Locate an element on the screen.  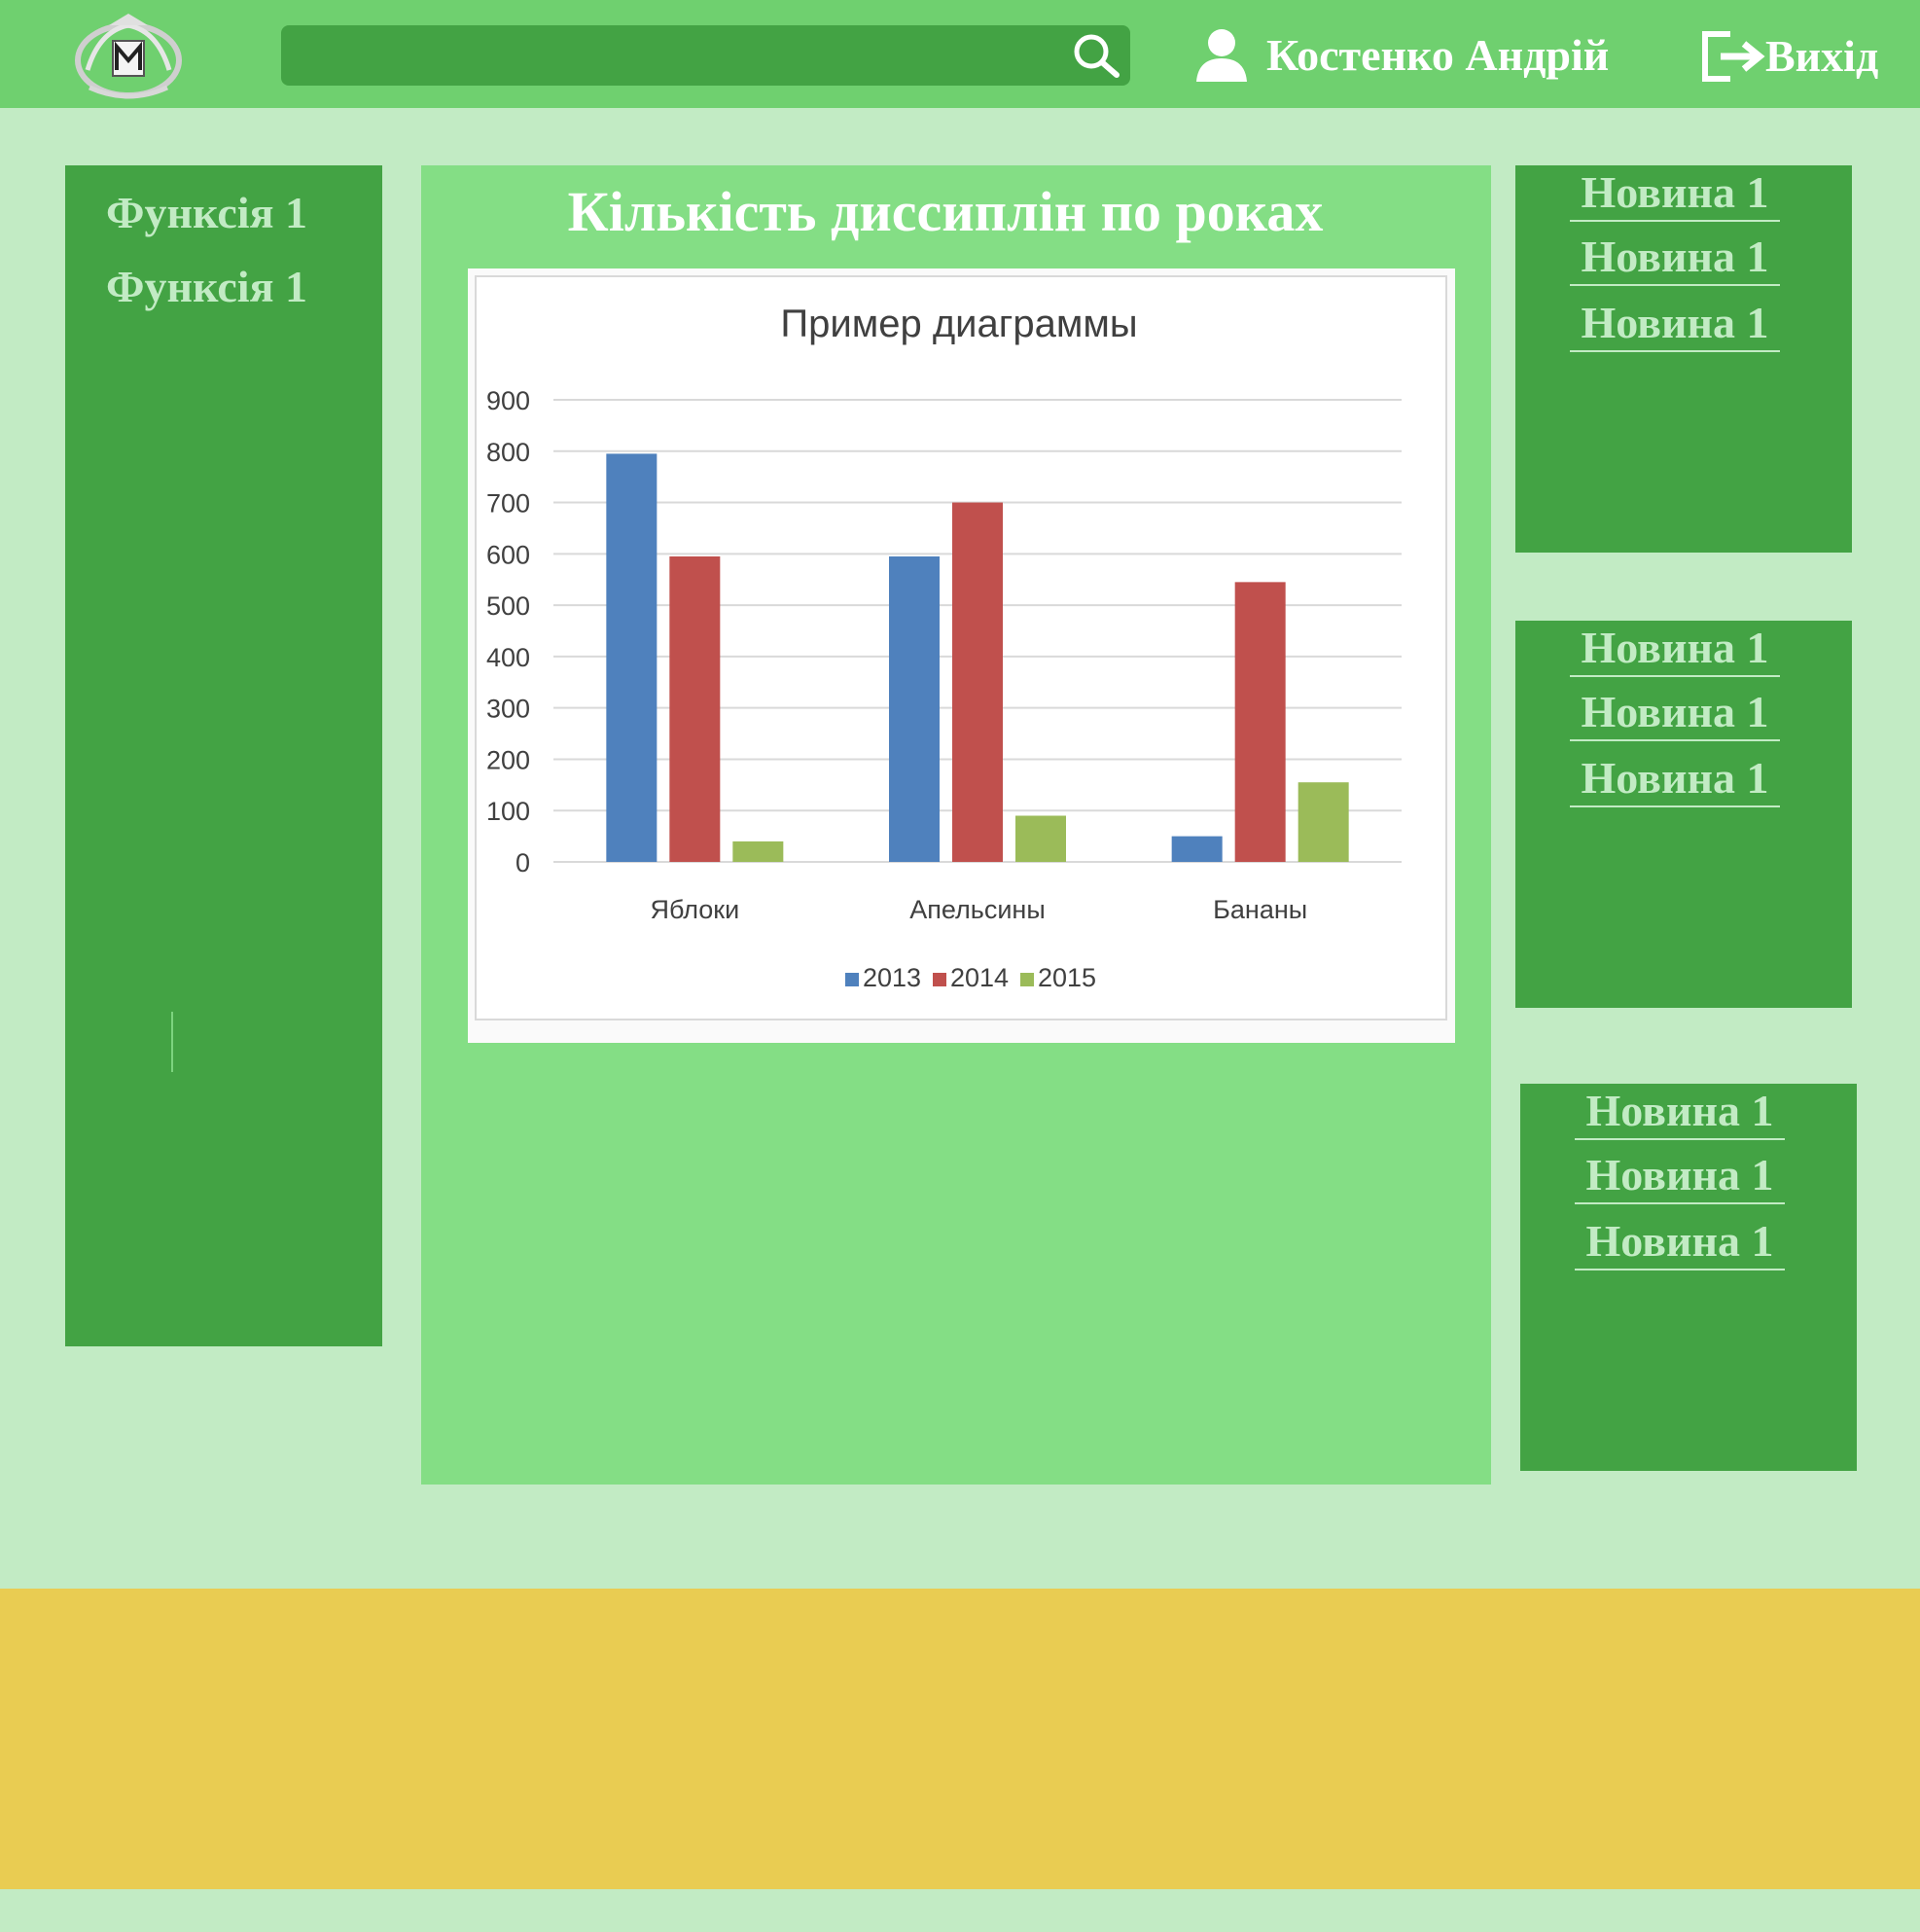
search-button is located at coordinates (1096, 55).